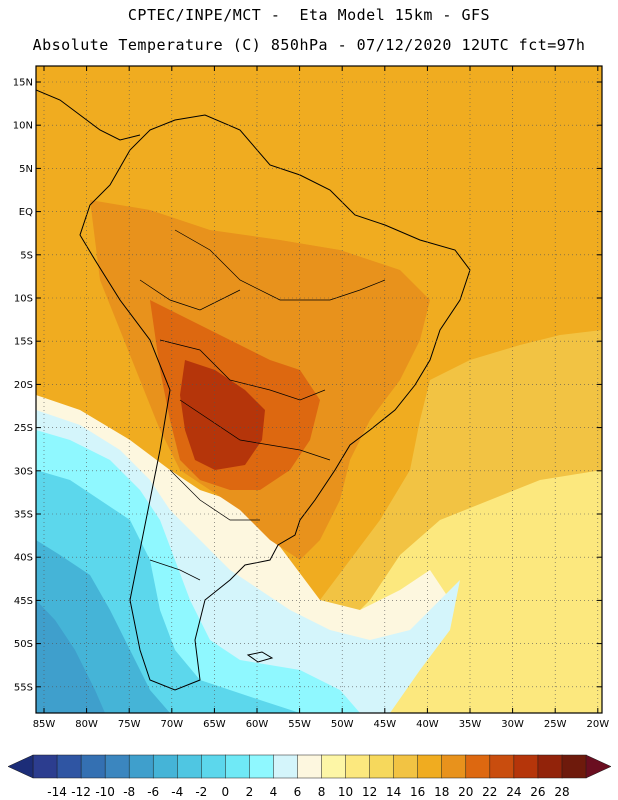 The image size is (618, 800). I want to click on colorbar-label: 20, so click(465, 792).